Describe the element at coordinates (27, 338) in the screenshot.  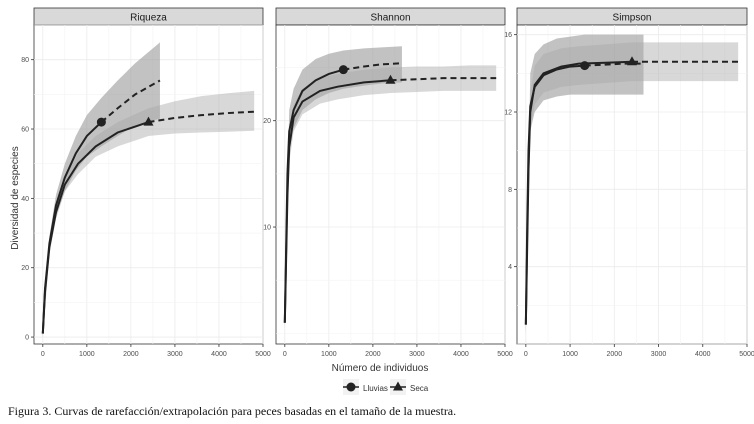
I see `y-tick-label: 0` at that location.